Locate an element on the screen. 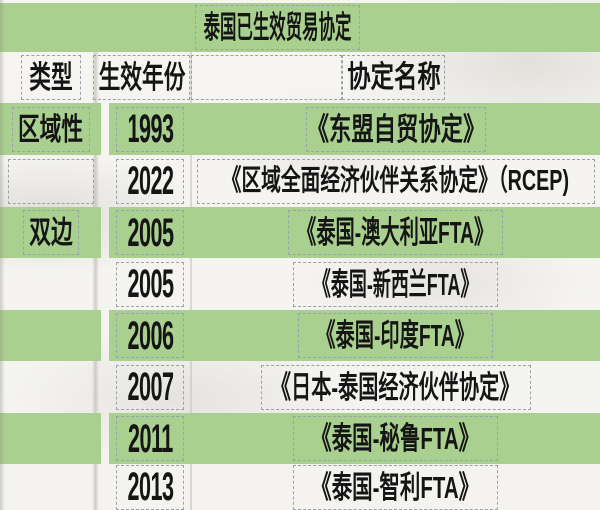 Image resolution: width=600 pixels, height=510 pixels. cell-year: 2006 is located at coordinates (150, 335).